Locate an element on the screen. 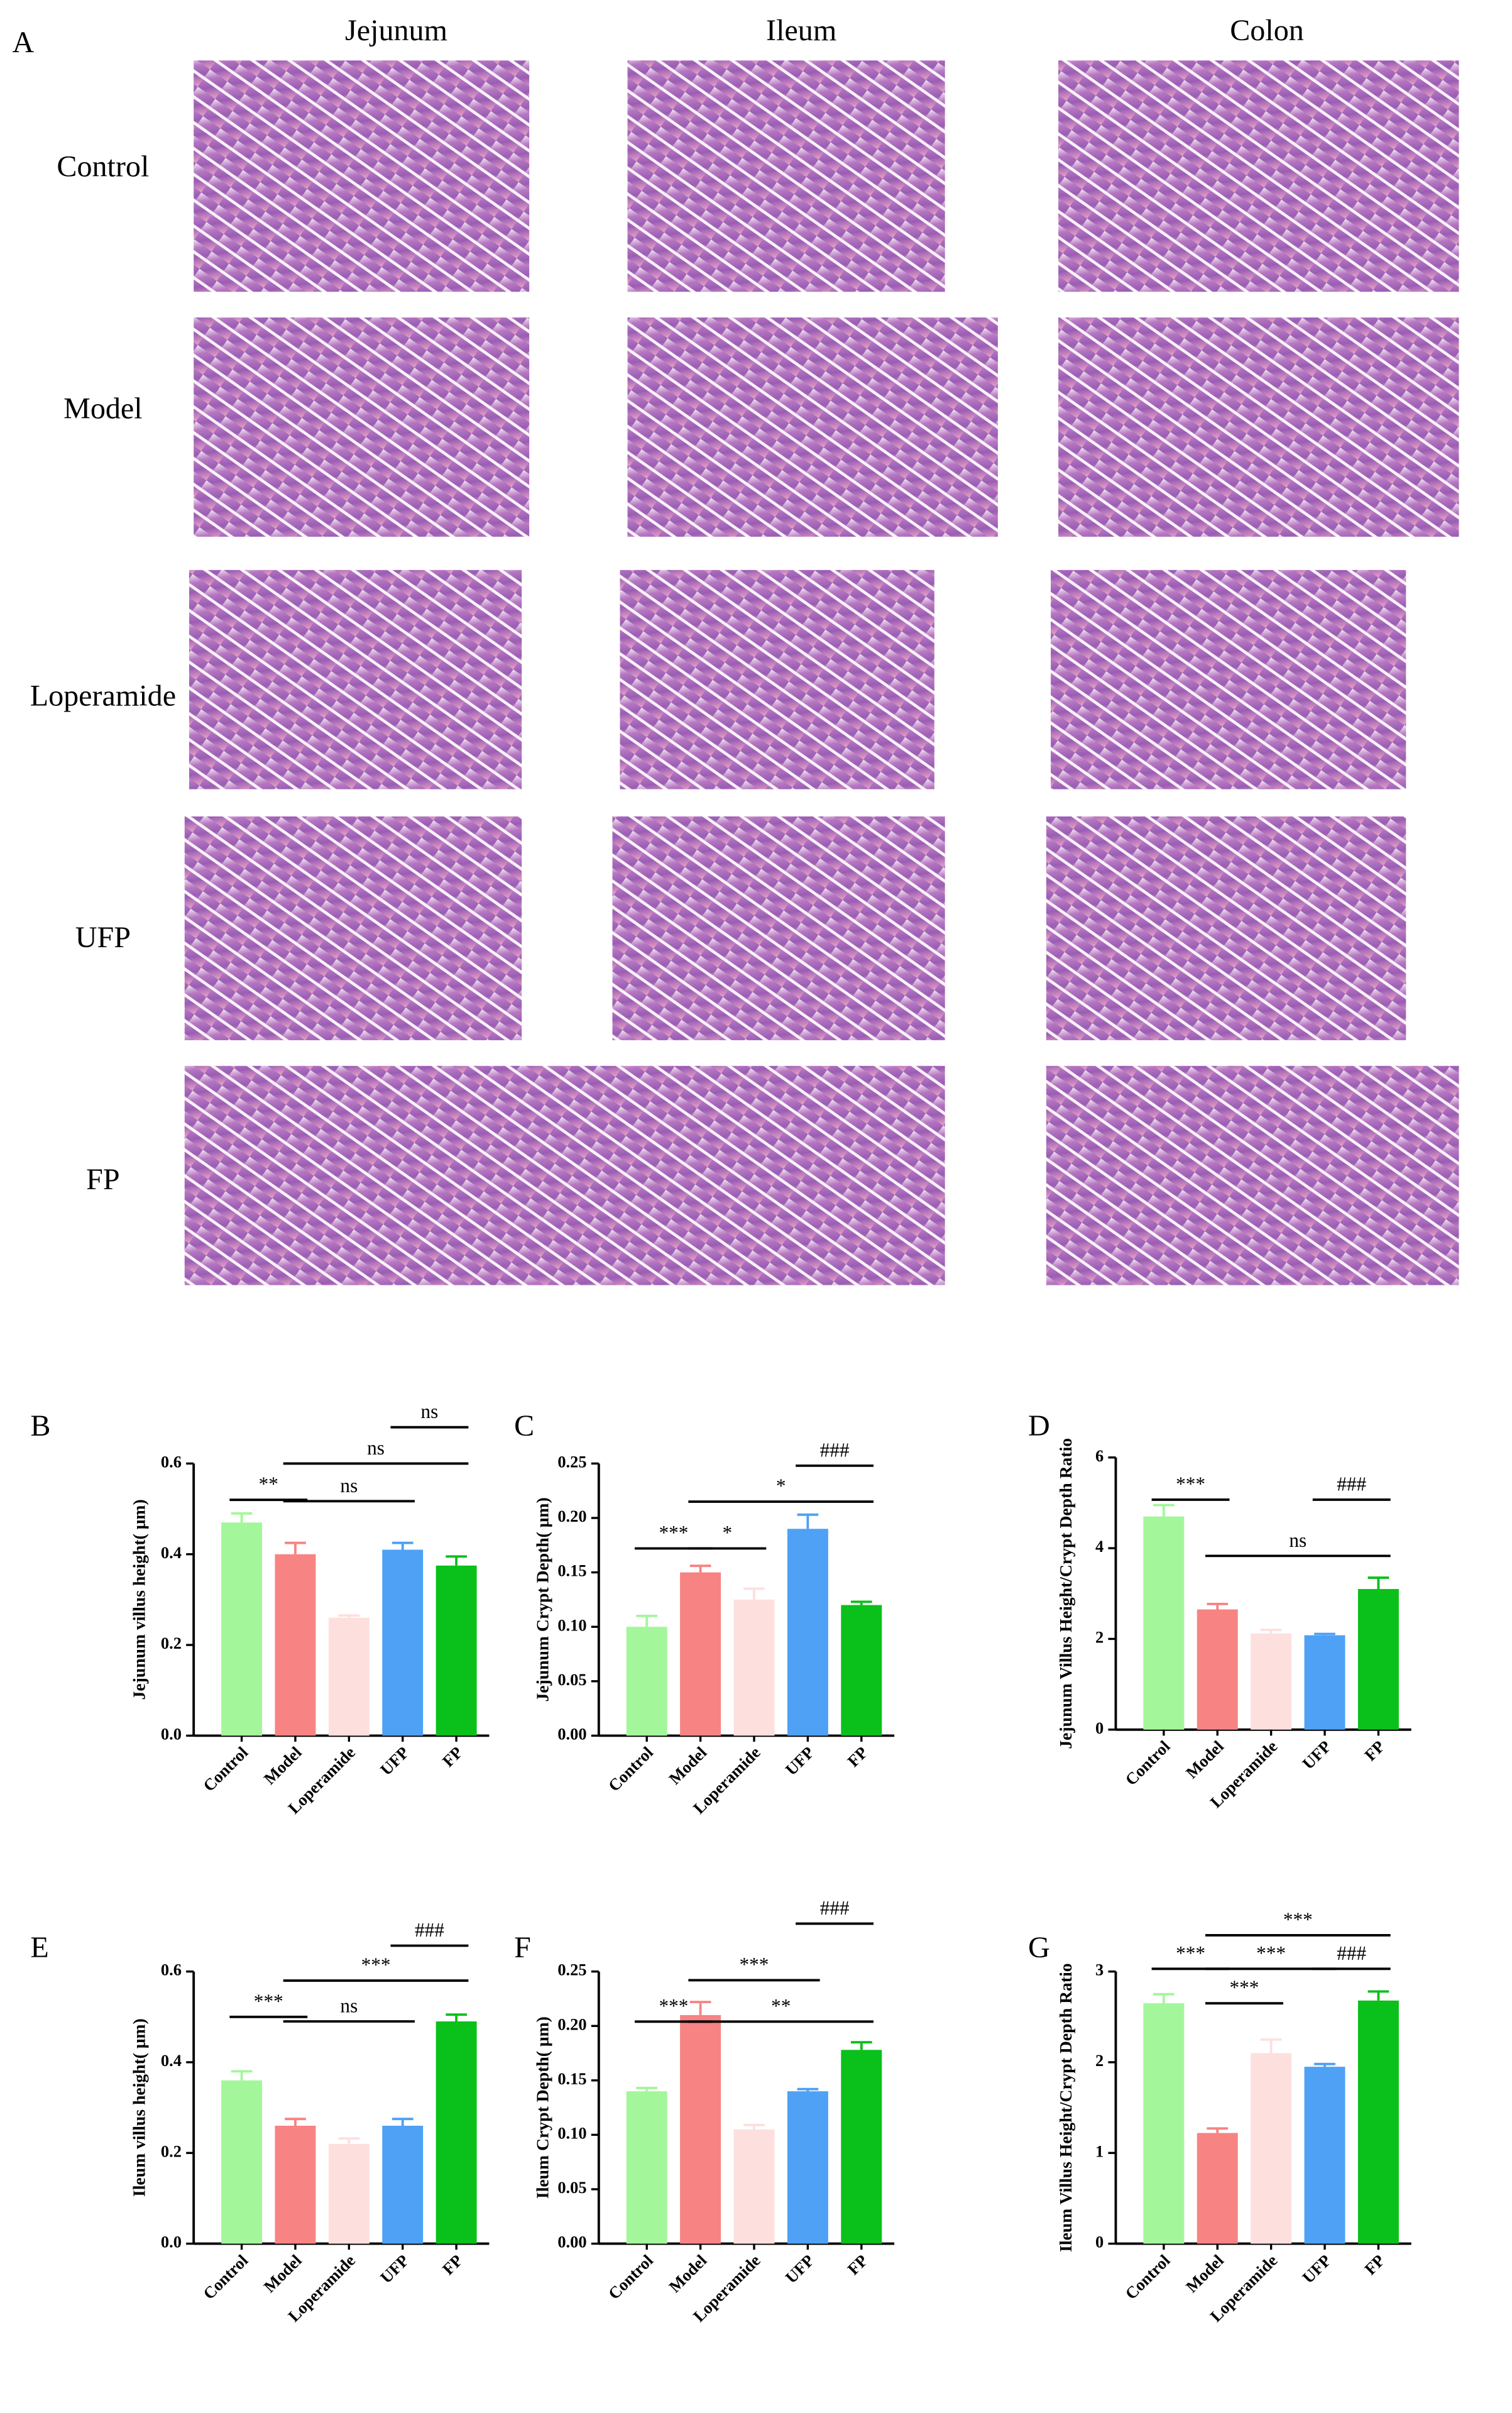 The height and width of the screenshot is (2413, 1512). y-axis-label: Ileum Villus Height/Crypt Depth Ratio is located at coordinates (1065, 2107).